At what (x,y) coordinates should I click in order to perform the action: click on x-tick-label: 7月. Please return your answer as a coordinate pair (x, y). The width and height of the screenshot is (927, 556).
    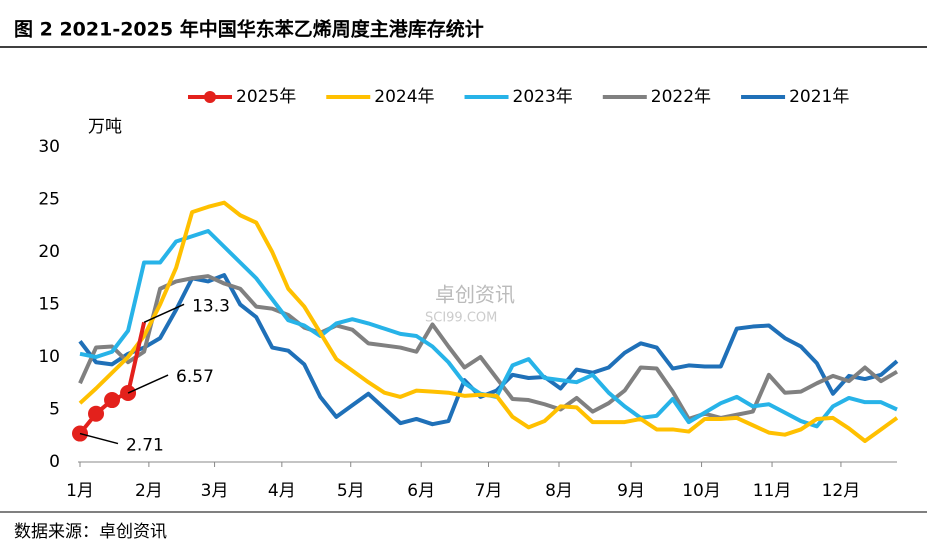
    Looking at the image, I should click on (489, 491).